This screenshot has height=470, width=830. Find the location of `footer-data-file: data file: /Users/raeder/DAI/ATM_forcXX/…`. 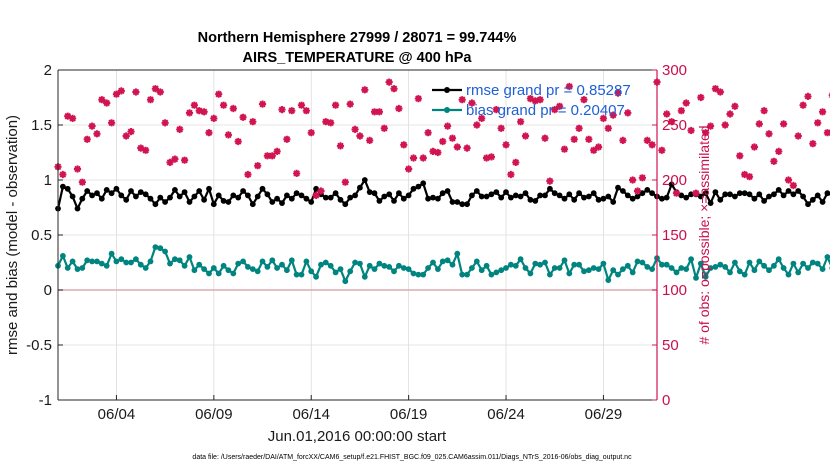

footer-data-file: data file: /Users/raeder/DAI/ATM_forcXX/… is located at coordinates (412, 457).